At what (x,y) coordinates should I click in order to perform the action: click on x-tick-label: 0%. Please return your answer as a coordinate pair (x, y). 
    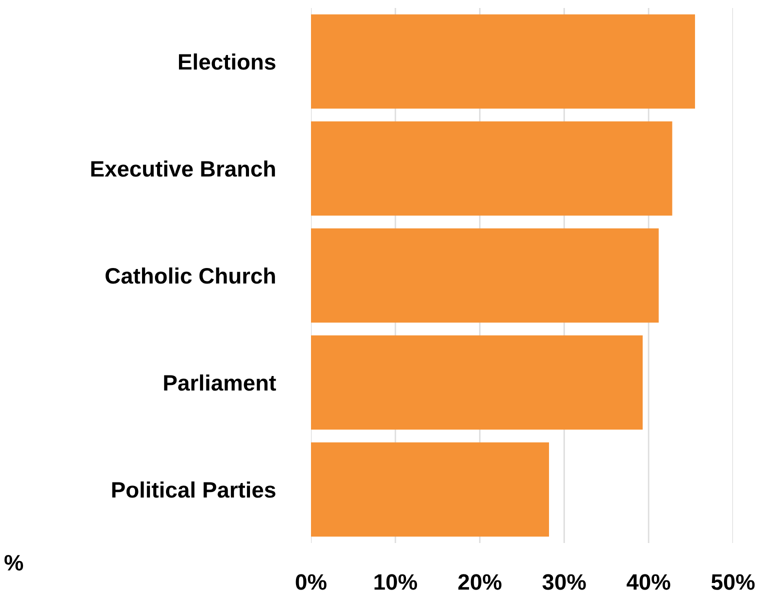
    Looking at the image, I should click on (311, 582).